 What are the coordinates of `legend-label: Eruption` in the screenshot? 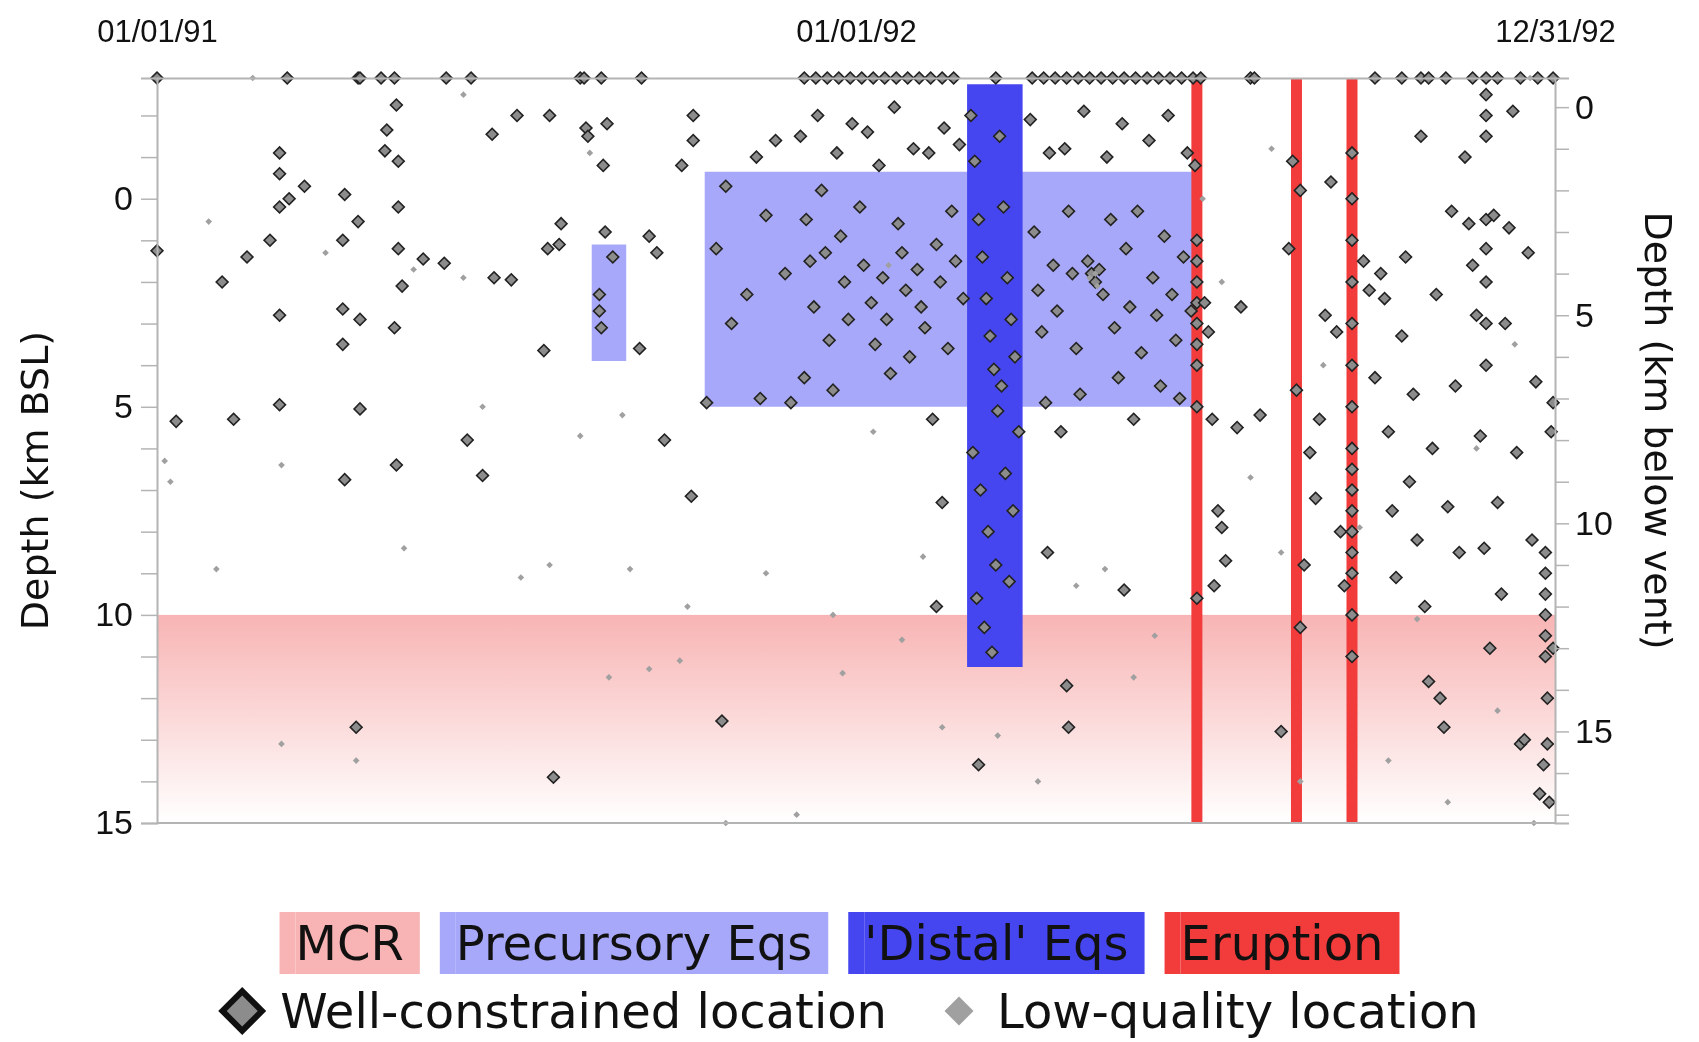 It's located at (1282, 943).